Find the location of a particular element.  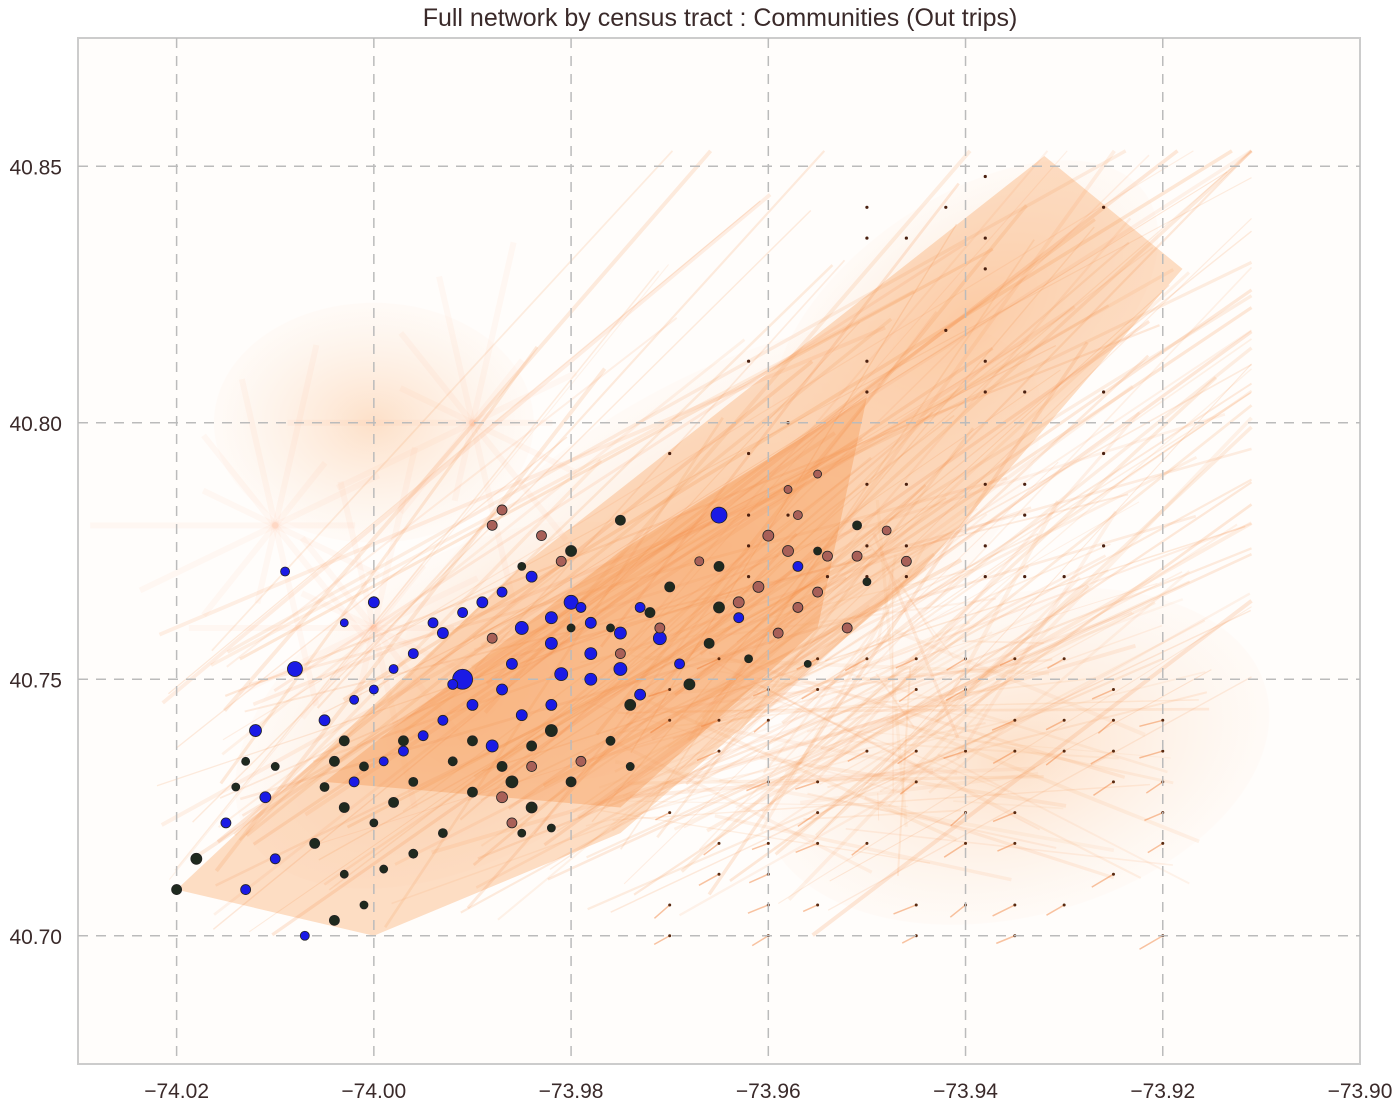

x-tick-label: −74.02 is located at coordinates (176, 1091).